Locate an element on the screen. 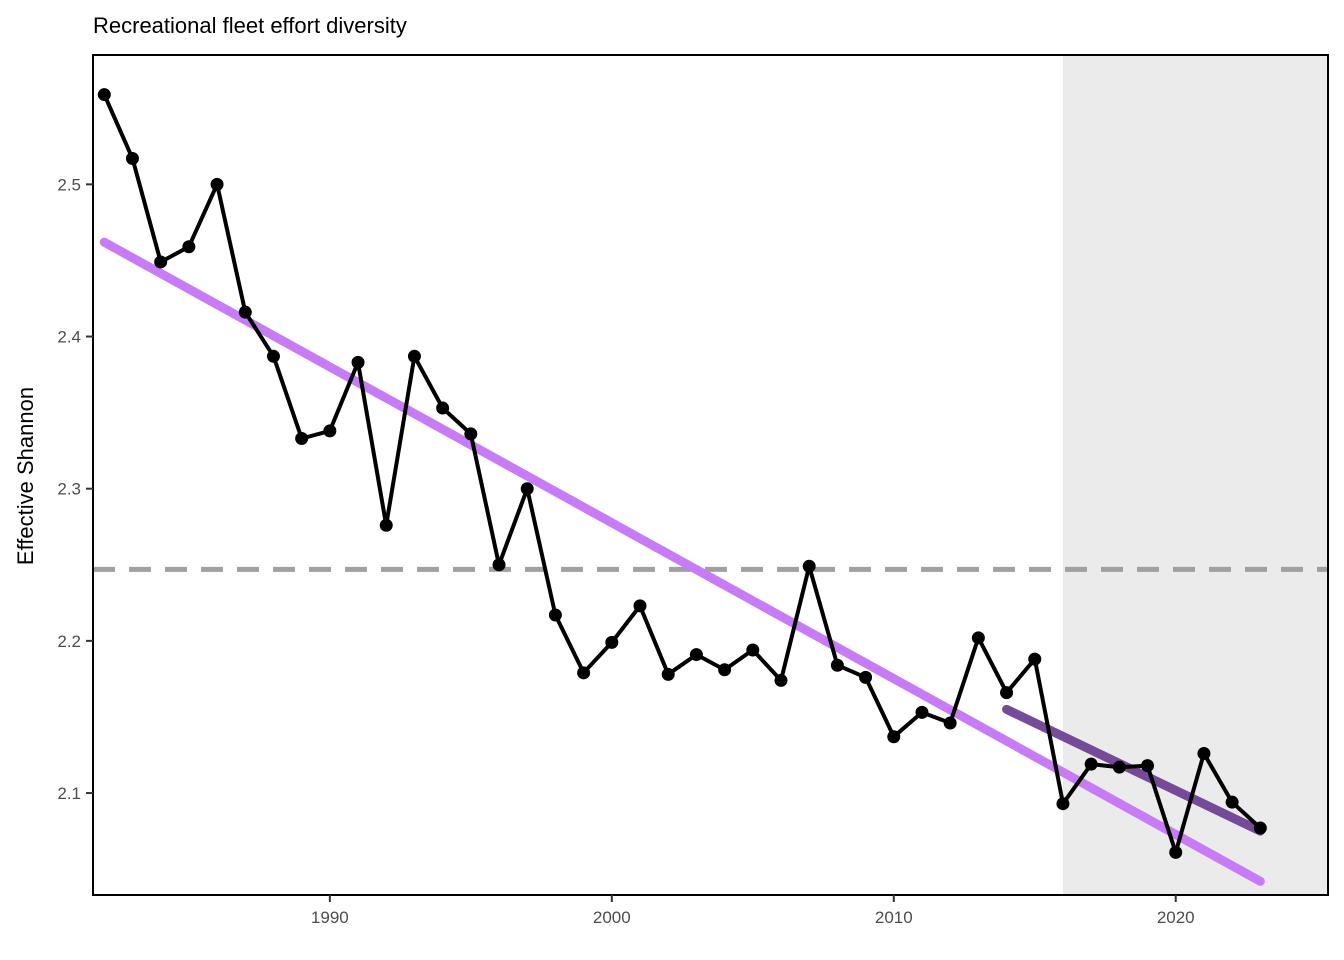 The image size is (1344, 960). x-axis: 1990 2000 2010 2020 is located at coordinates (753, 911).